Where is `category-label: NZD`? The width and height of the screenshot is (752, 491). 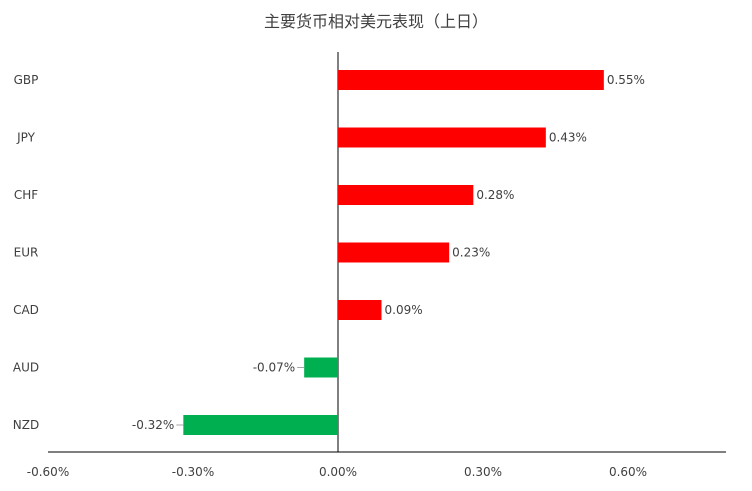
category-label: NZD is located at coordinates (26, 425).